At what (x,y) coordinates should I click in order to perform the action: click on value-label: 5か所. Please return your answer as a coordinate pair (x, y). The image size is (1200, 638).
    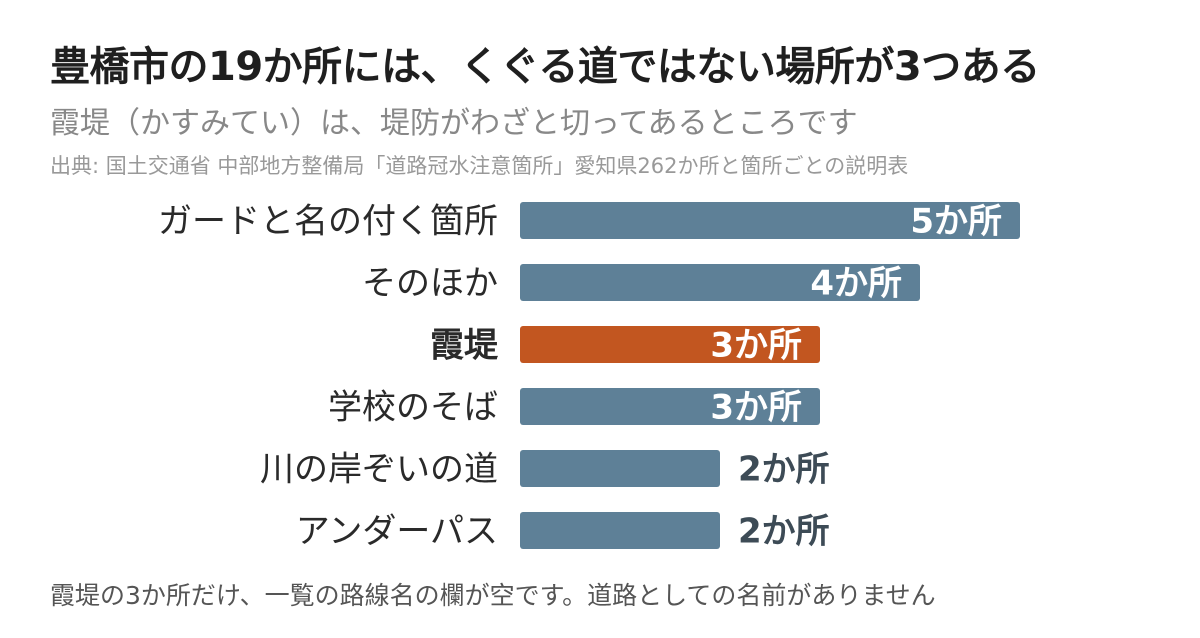
    Looking at the image, I should click on (956, 222).